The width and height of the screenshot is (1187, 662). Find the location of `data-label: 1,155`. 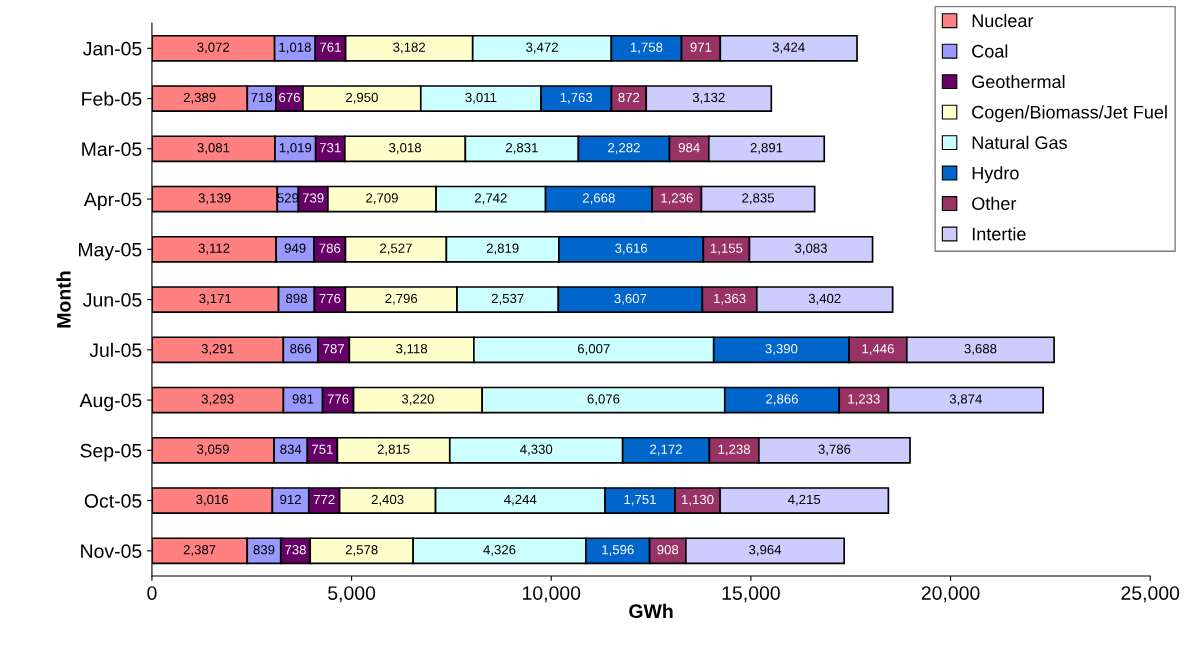

data-label: 1,155 is located at coordinates (726, 249).